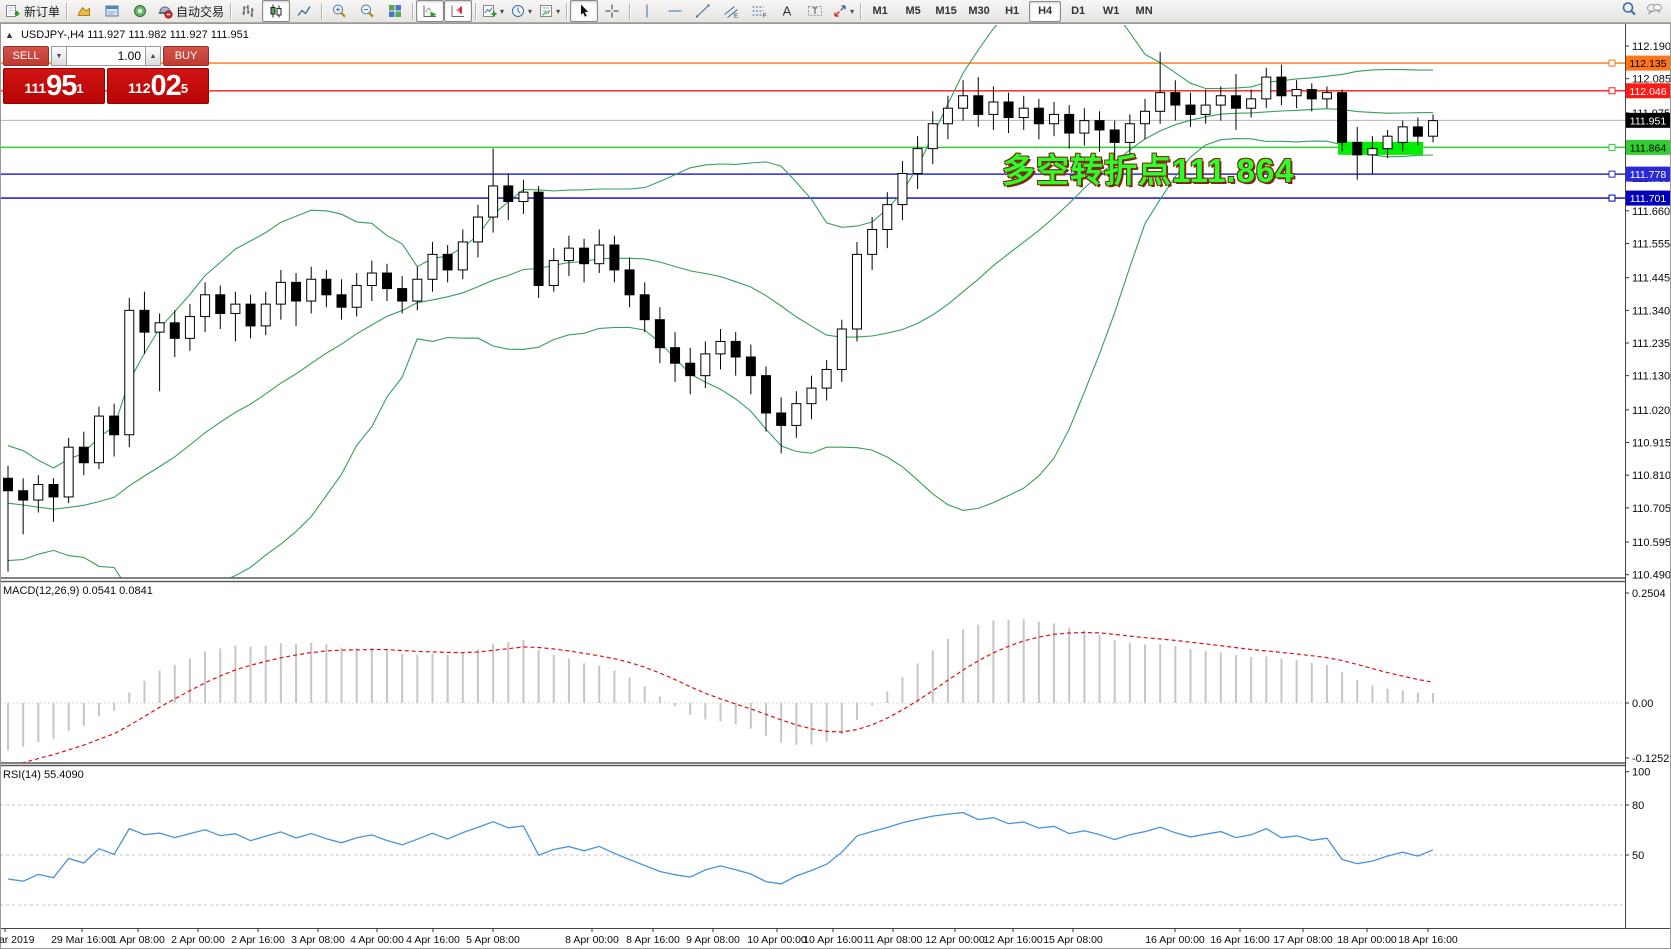 Image resolution: width=1671 pixels, height=949 pixels. I want to click on sell-button: SELL, so click(26, 56).